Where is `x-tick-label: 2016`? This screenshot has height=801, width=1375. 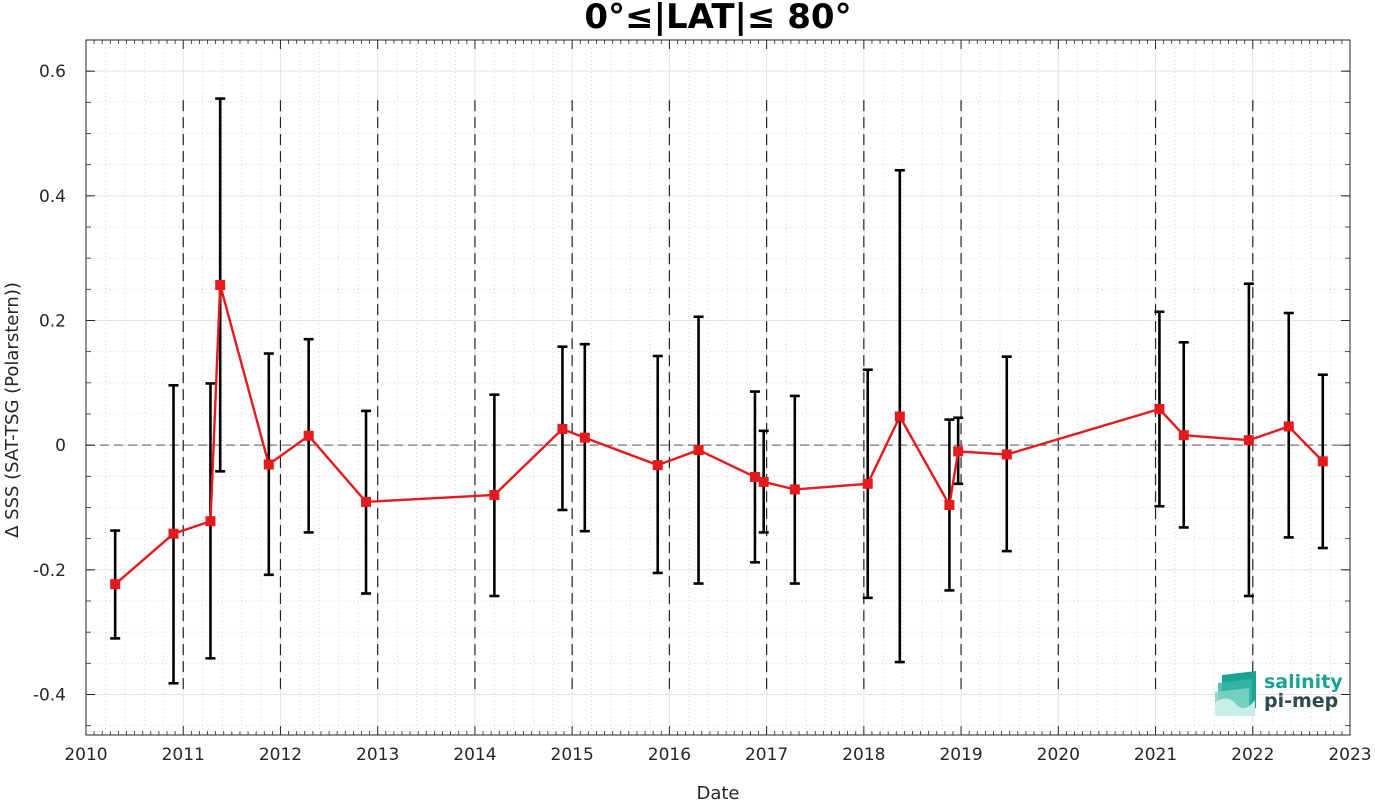 x-tick-label: 2016 is located at coordinates (669, 755).